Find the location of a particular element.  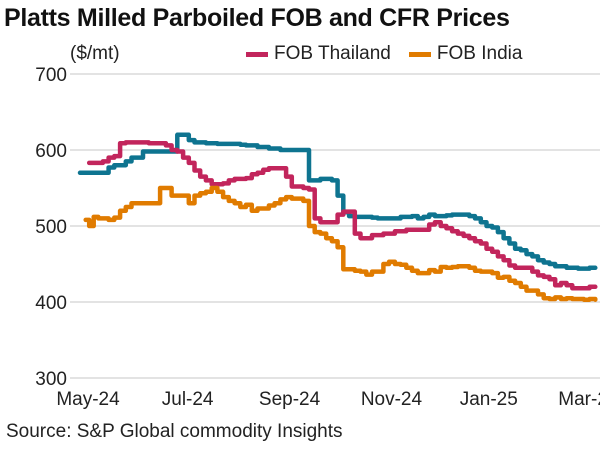

x-tick-label: Nov-24 is located at coordinates (392, 399).